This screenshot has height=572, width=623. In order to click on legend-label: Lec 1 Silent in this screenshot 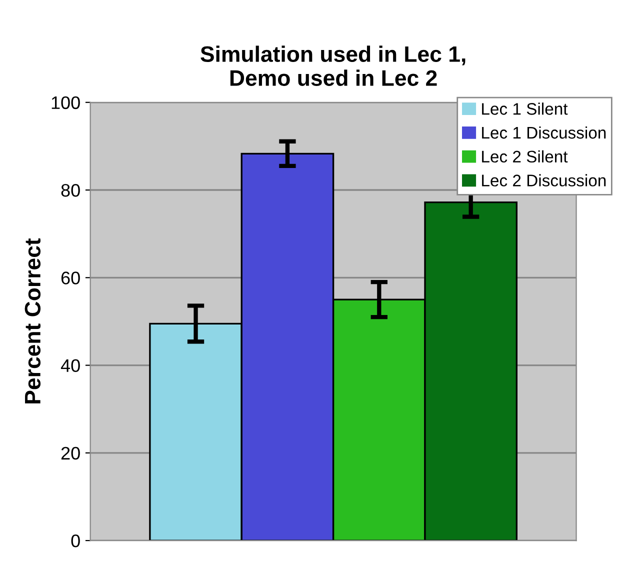, I will do `click(525, 108)`.